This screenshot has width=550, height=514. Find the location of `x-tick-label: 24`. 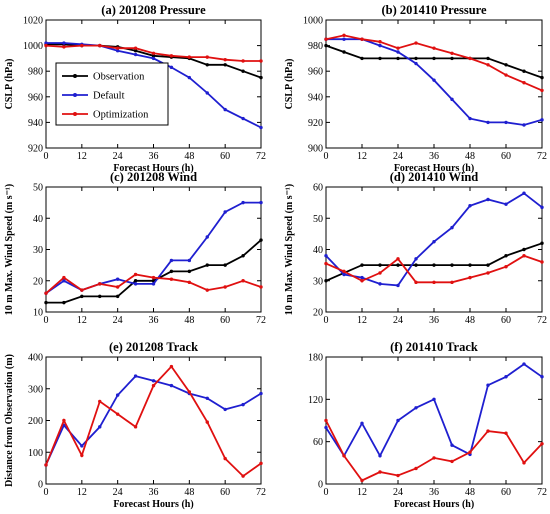

x-tick-label: 24 is located at coordinates (398, 492).